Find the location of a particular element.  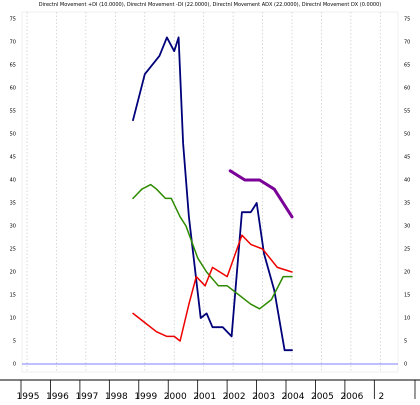

series-line-plus_di is located at coordinates (212, 246).